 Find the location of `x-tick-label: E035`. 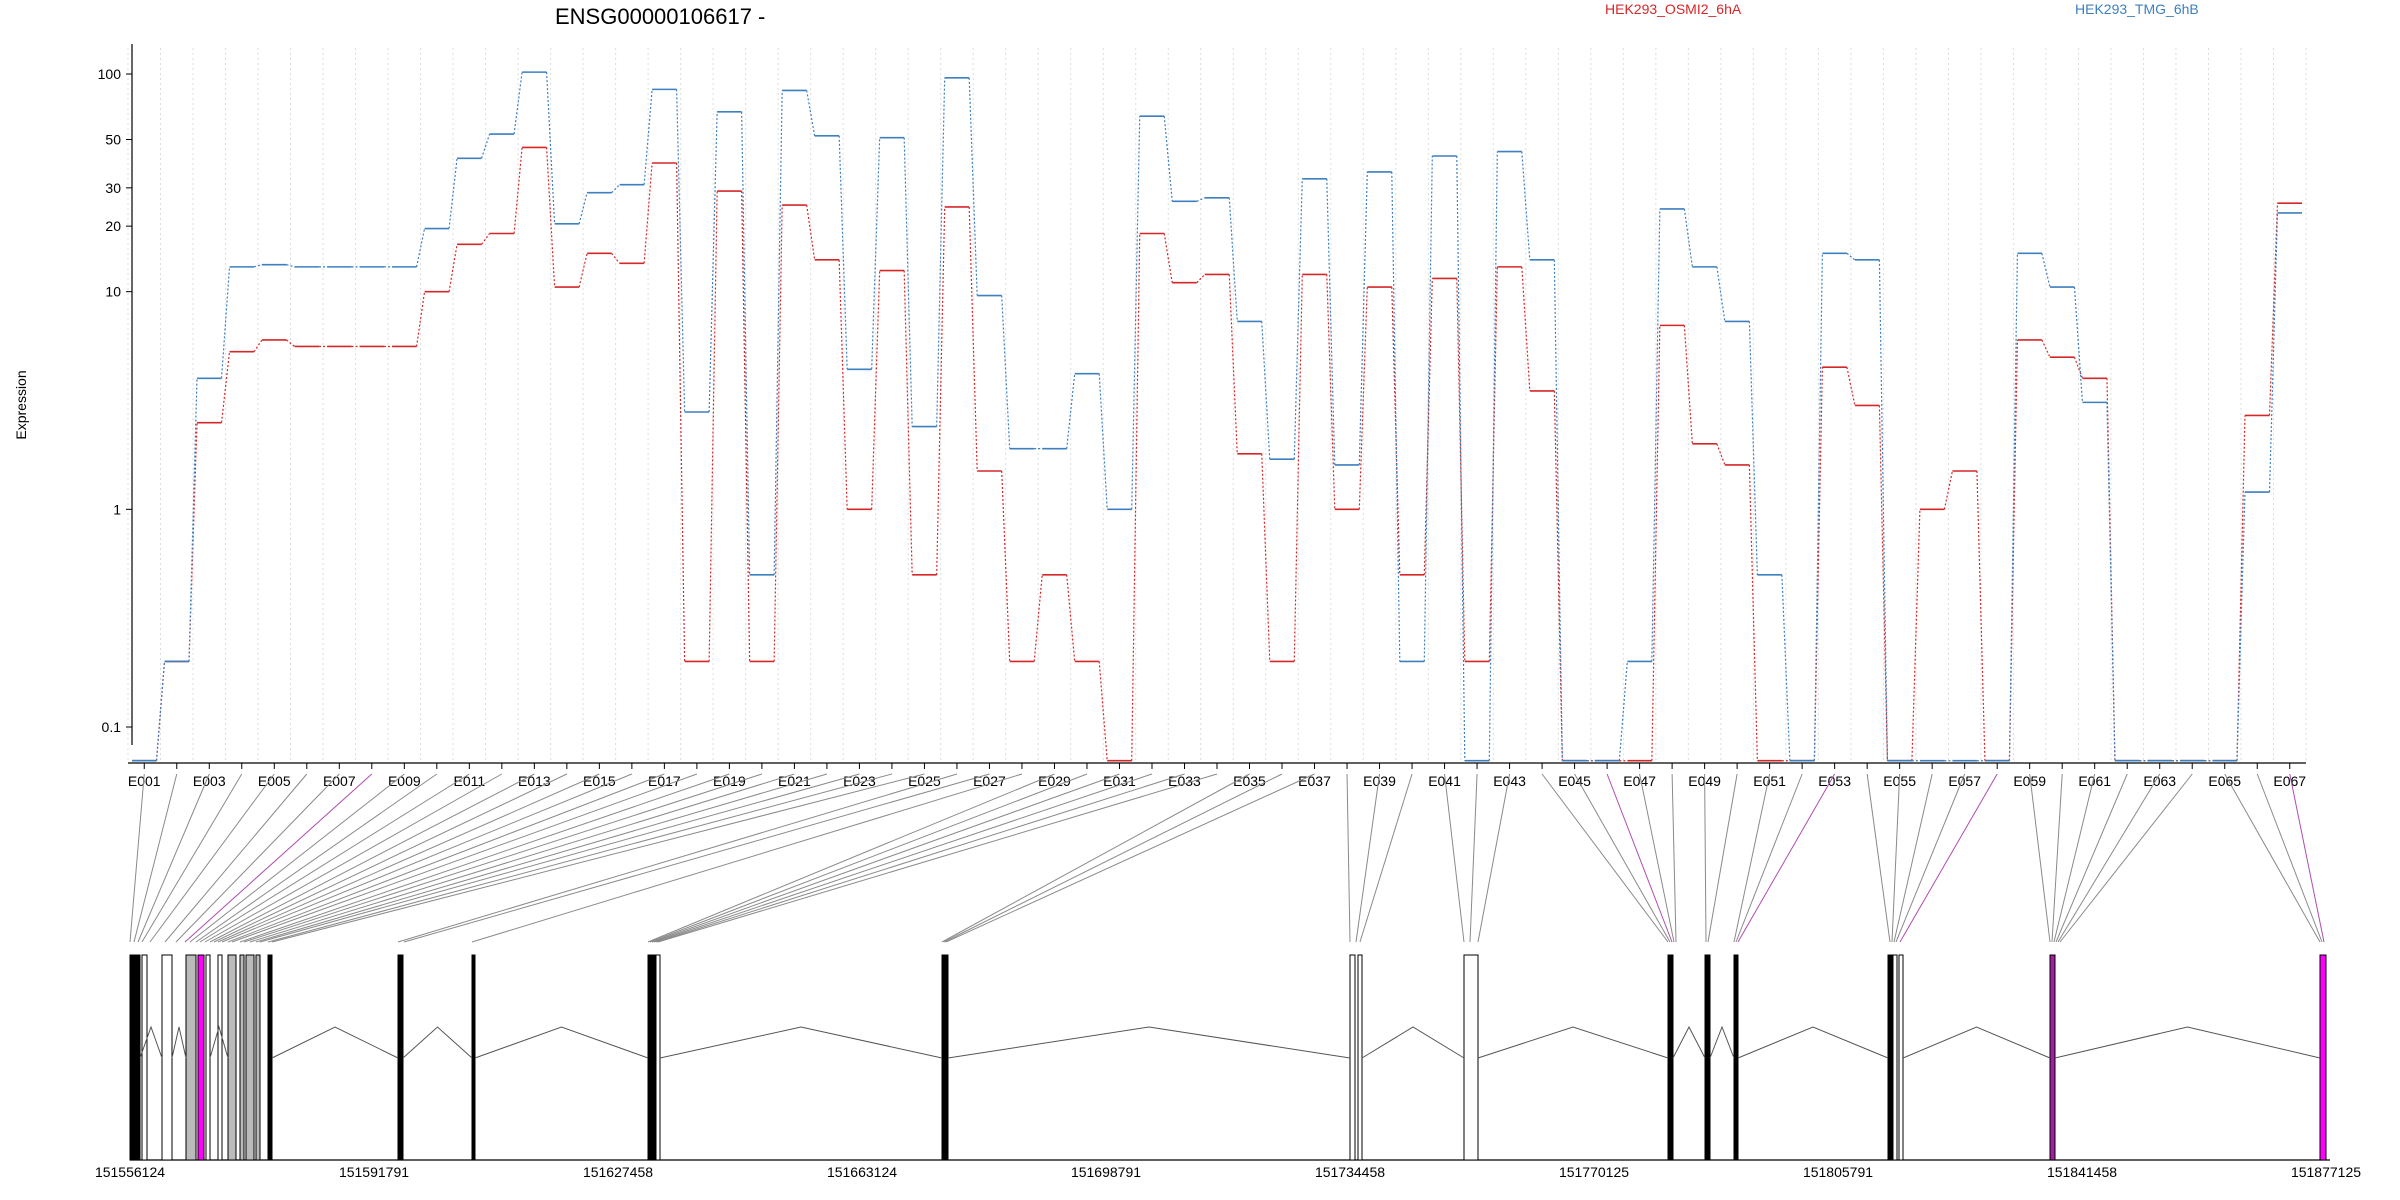

x-tick-label: E035 is located at coordinates (1249, 781).